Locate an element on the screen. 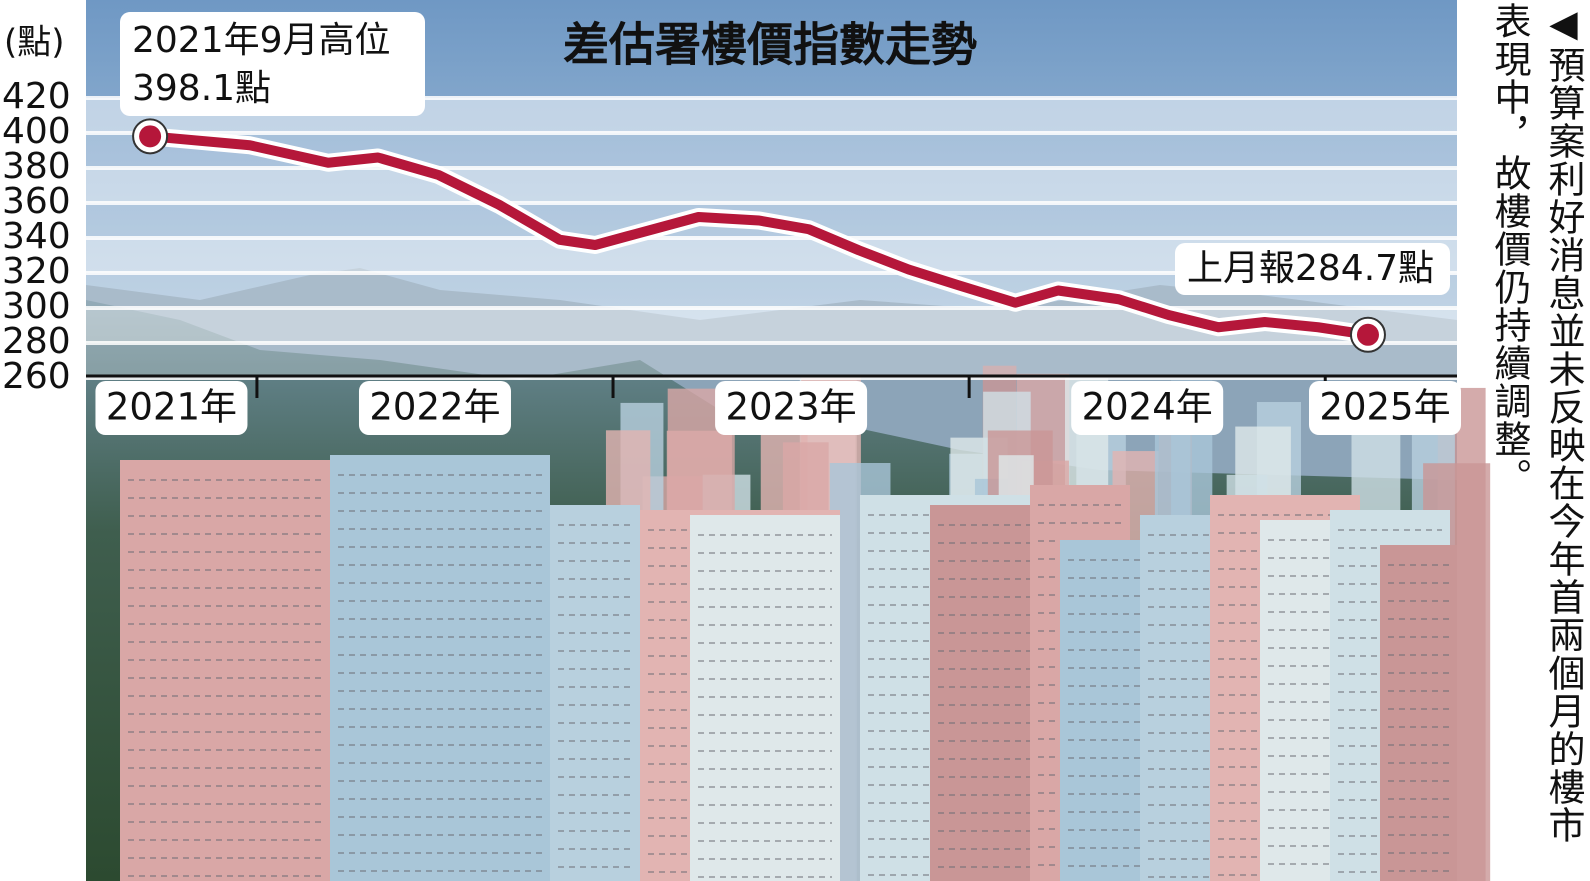 This screenshot has width=1590, height=881. annotation: 2021年9月高位 is located at coordinates (261, 40).